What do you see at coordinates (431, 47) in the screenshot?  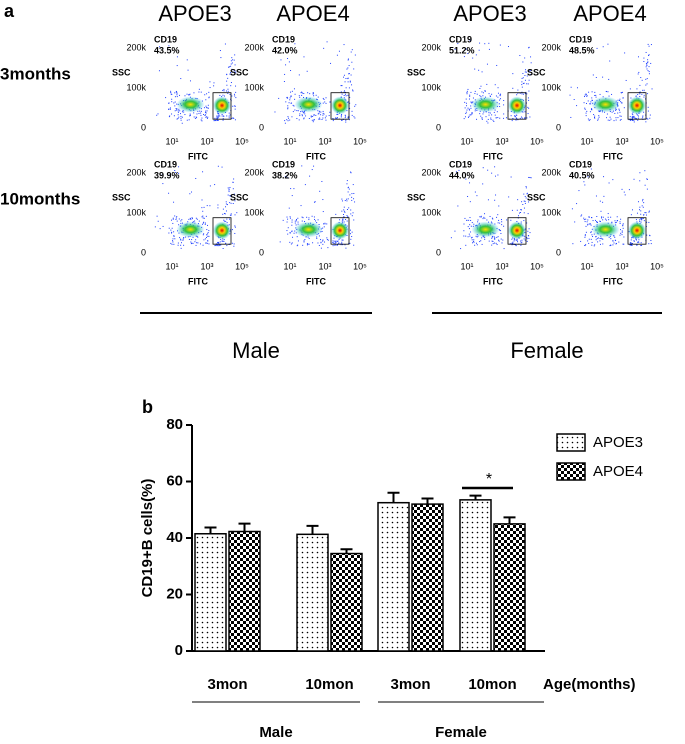 I see `y-tick-label: 200k` at bounding box center [431, 47].